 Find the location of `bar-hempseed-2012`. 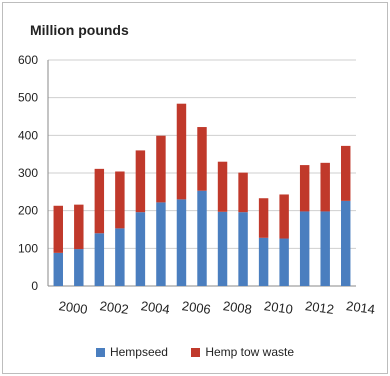

bar-hempseed-2012 is located at coordinates (325, 248).